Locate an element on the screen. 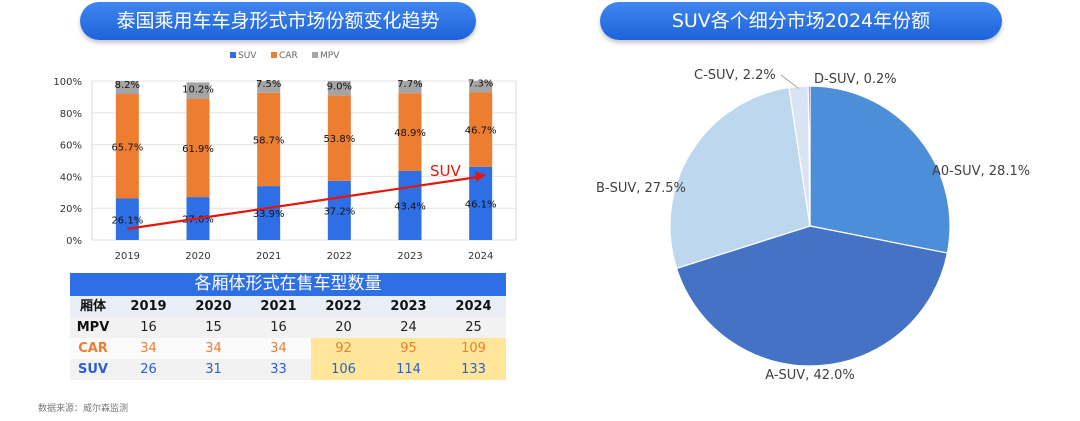 The image size is (1080, 421). table-header-cell: 2019 is located at coordinates (148, 306).